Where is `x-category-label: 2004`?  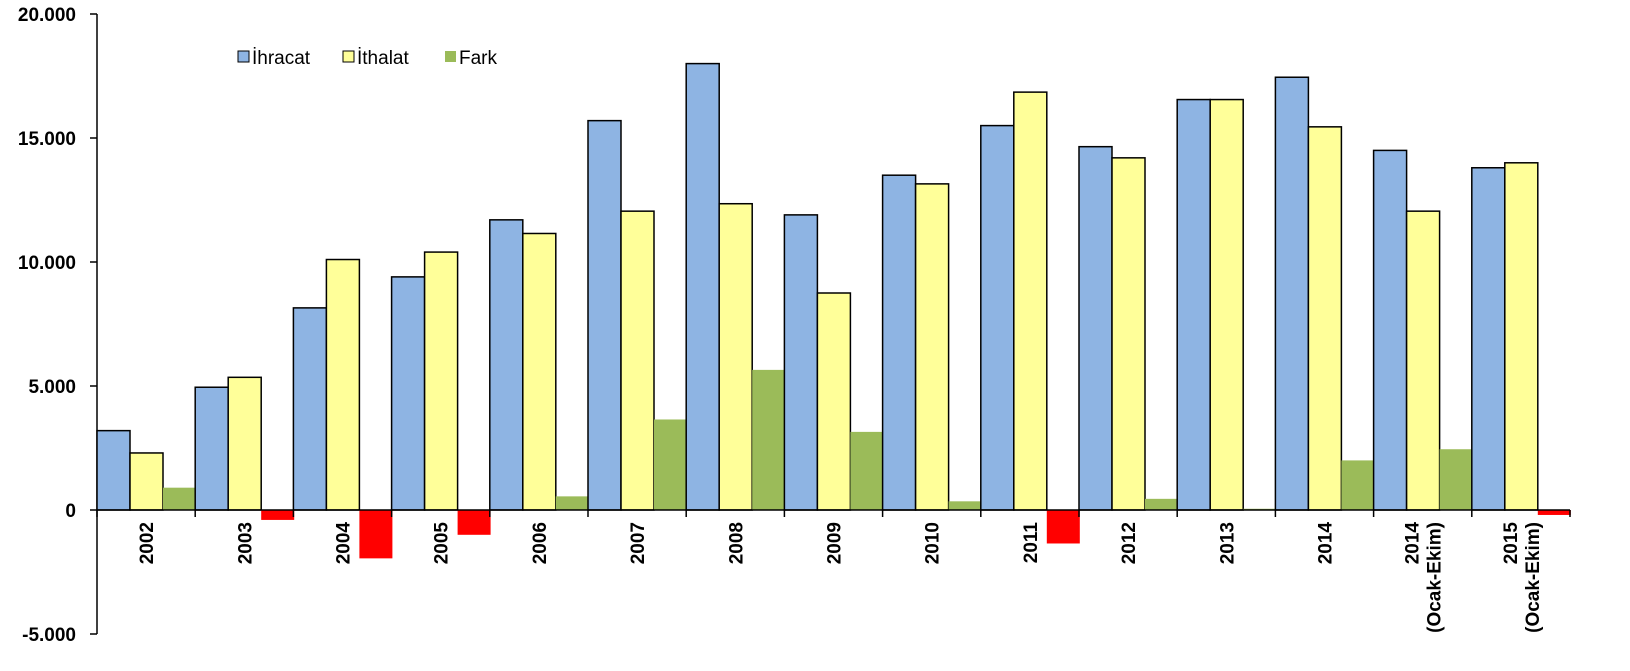 x-category-label: 2004 is located at coordinates (344, 543).